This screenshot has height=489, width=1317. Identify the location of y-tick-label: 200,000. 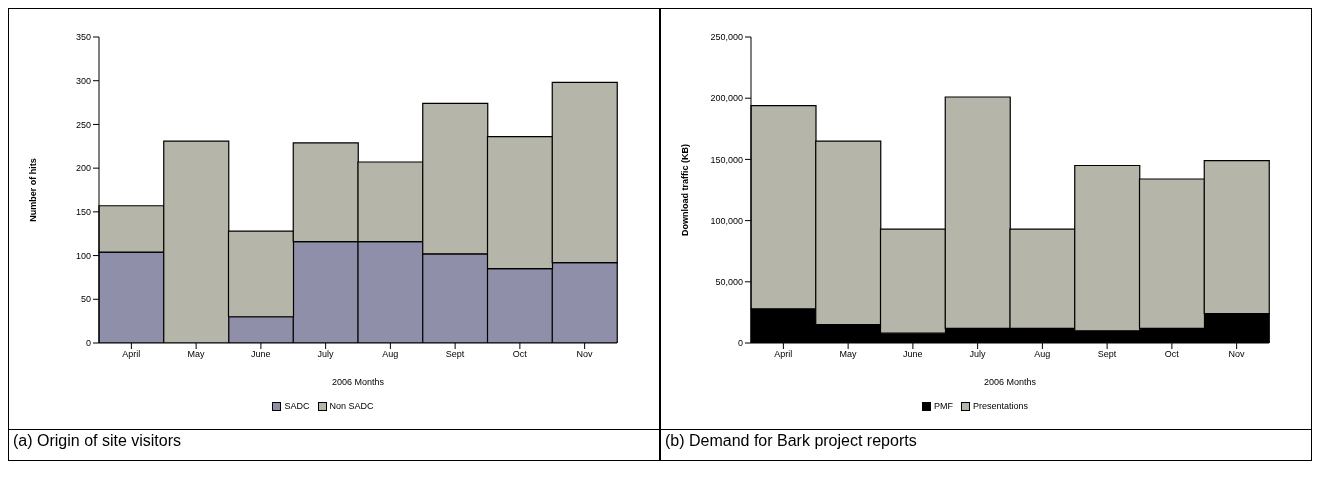
(726, 98).